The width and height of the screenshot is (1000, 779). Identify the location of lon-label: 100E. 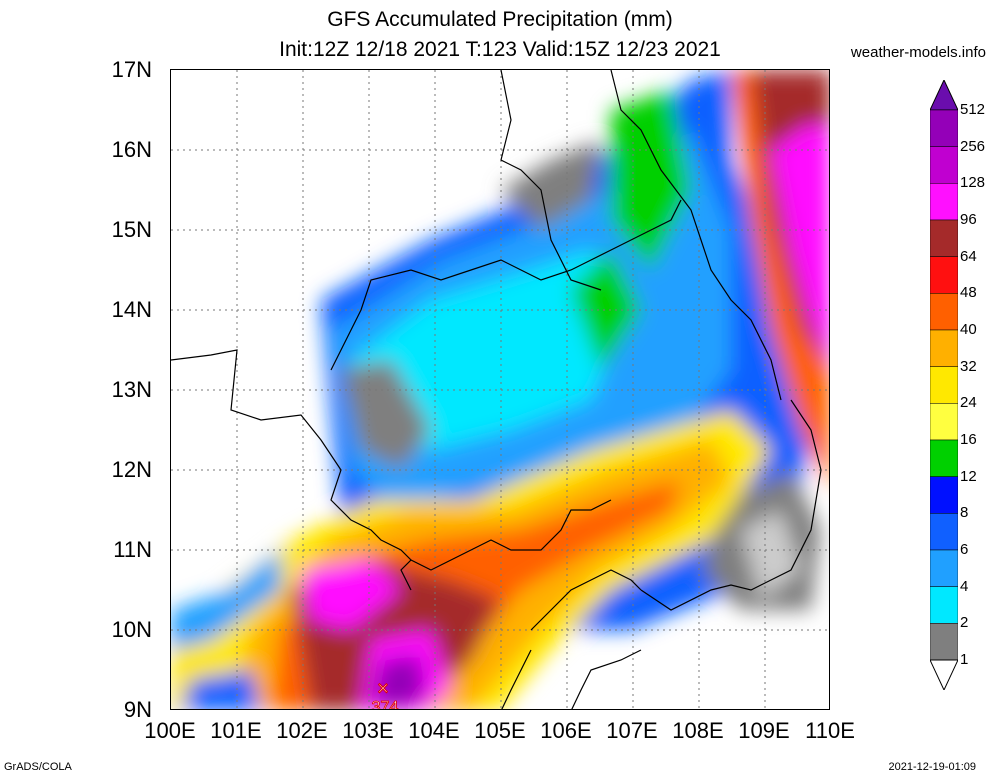
(170, 730).